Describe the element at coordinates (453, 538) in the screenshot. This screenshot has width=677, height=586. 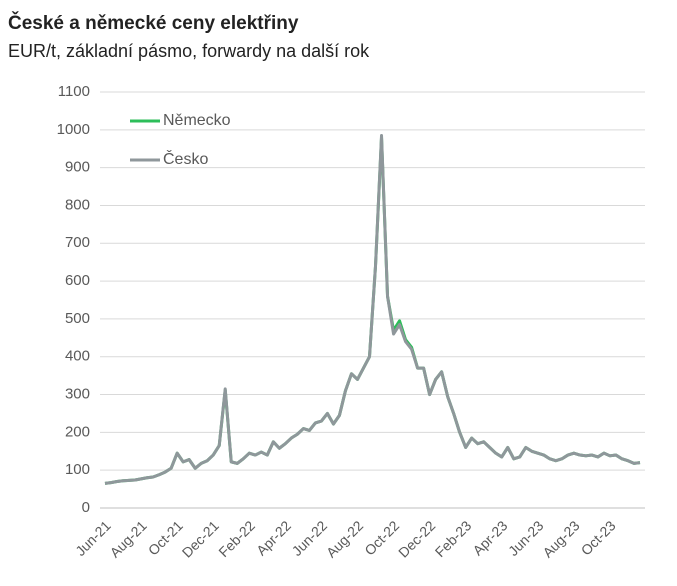
I see `x-tick-label: Feb-23` at that location.